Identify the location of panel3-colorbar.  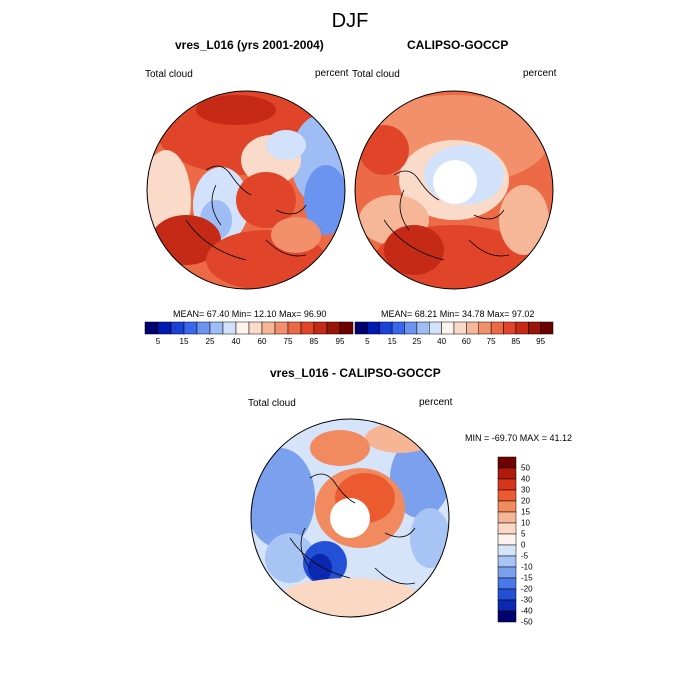
(507, 539).